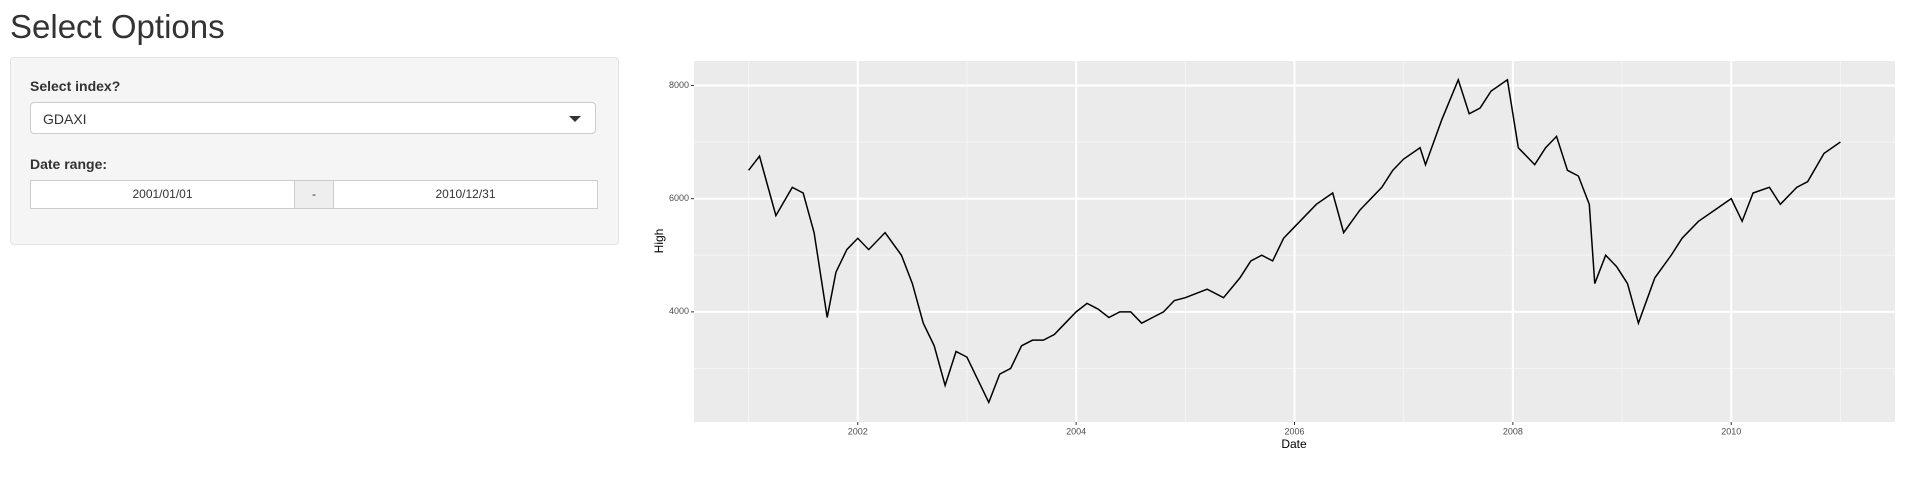 This screenshot has width=1908, height=498. I want to click on x-tick-label: 2002, so click(858, 431).